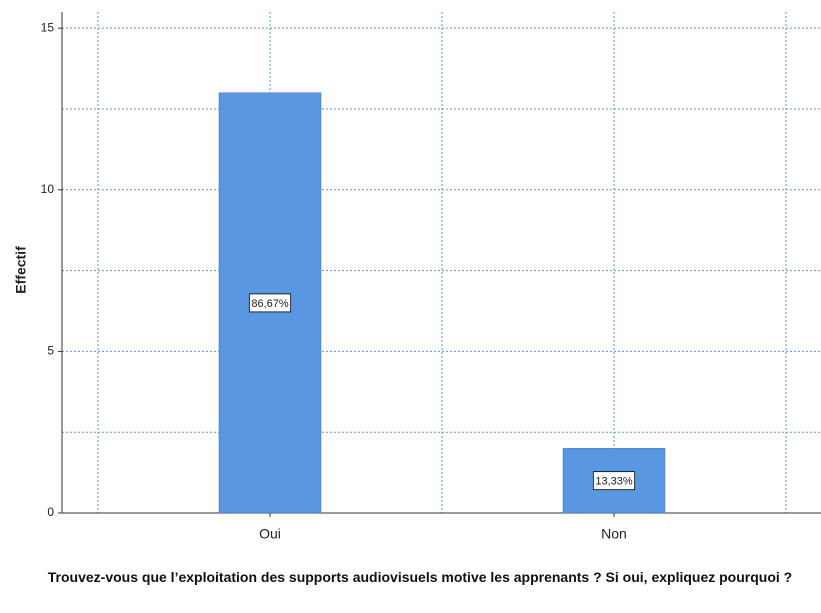  What do you see at coordinates (50, 351) in the screenshot?
I see `y-tick-label: 5` at bounding box center [50, 351].